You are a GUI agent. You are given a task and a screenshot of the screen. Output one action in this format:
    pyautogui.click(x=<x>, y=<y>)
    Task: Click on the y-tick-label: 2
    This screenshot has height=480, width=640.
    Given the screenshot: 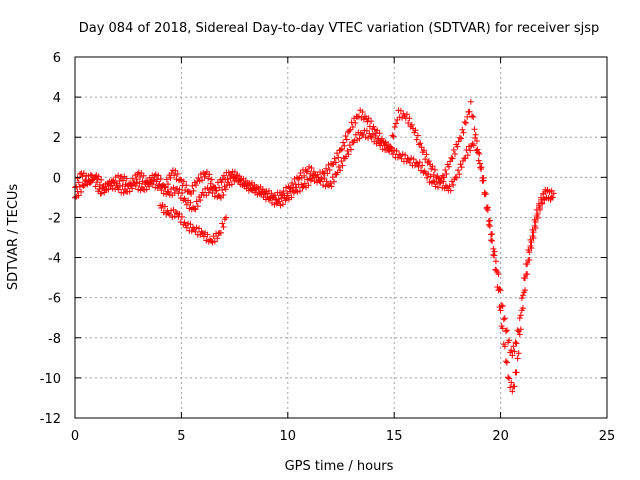 What is the action you would take?
    pyautogui.click(x=57, y=138)
    